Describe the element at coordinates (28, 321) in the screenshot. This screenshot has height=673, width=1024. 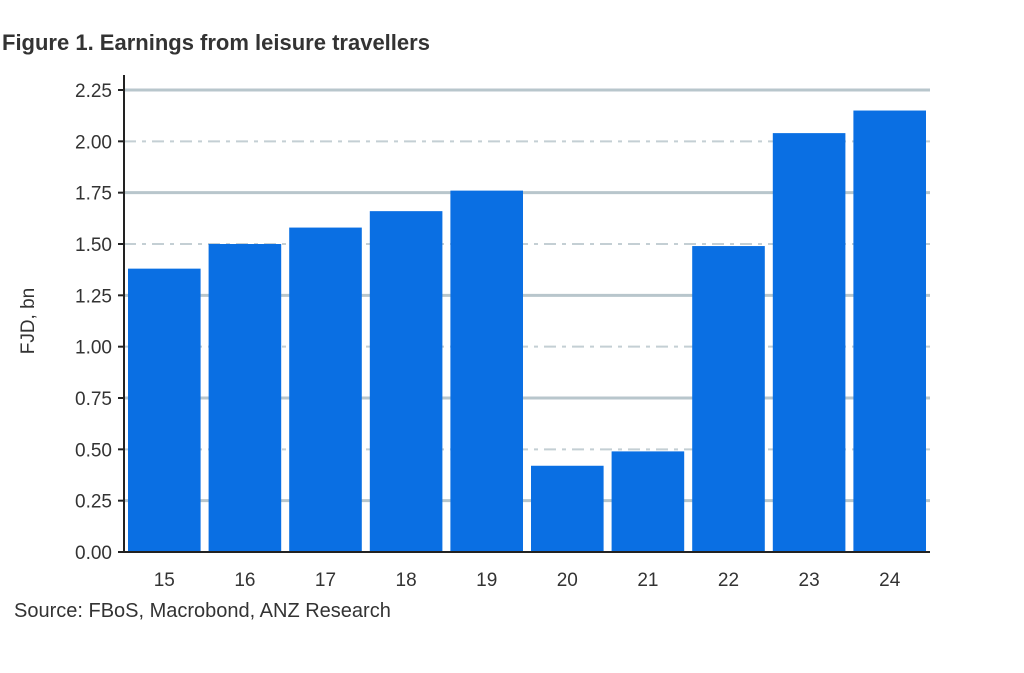
I see `y-axis-label: FJD, bn` at that location.